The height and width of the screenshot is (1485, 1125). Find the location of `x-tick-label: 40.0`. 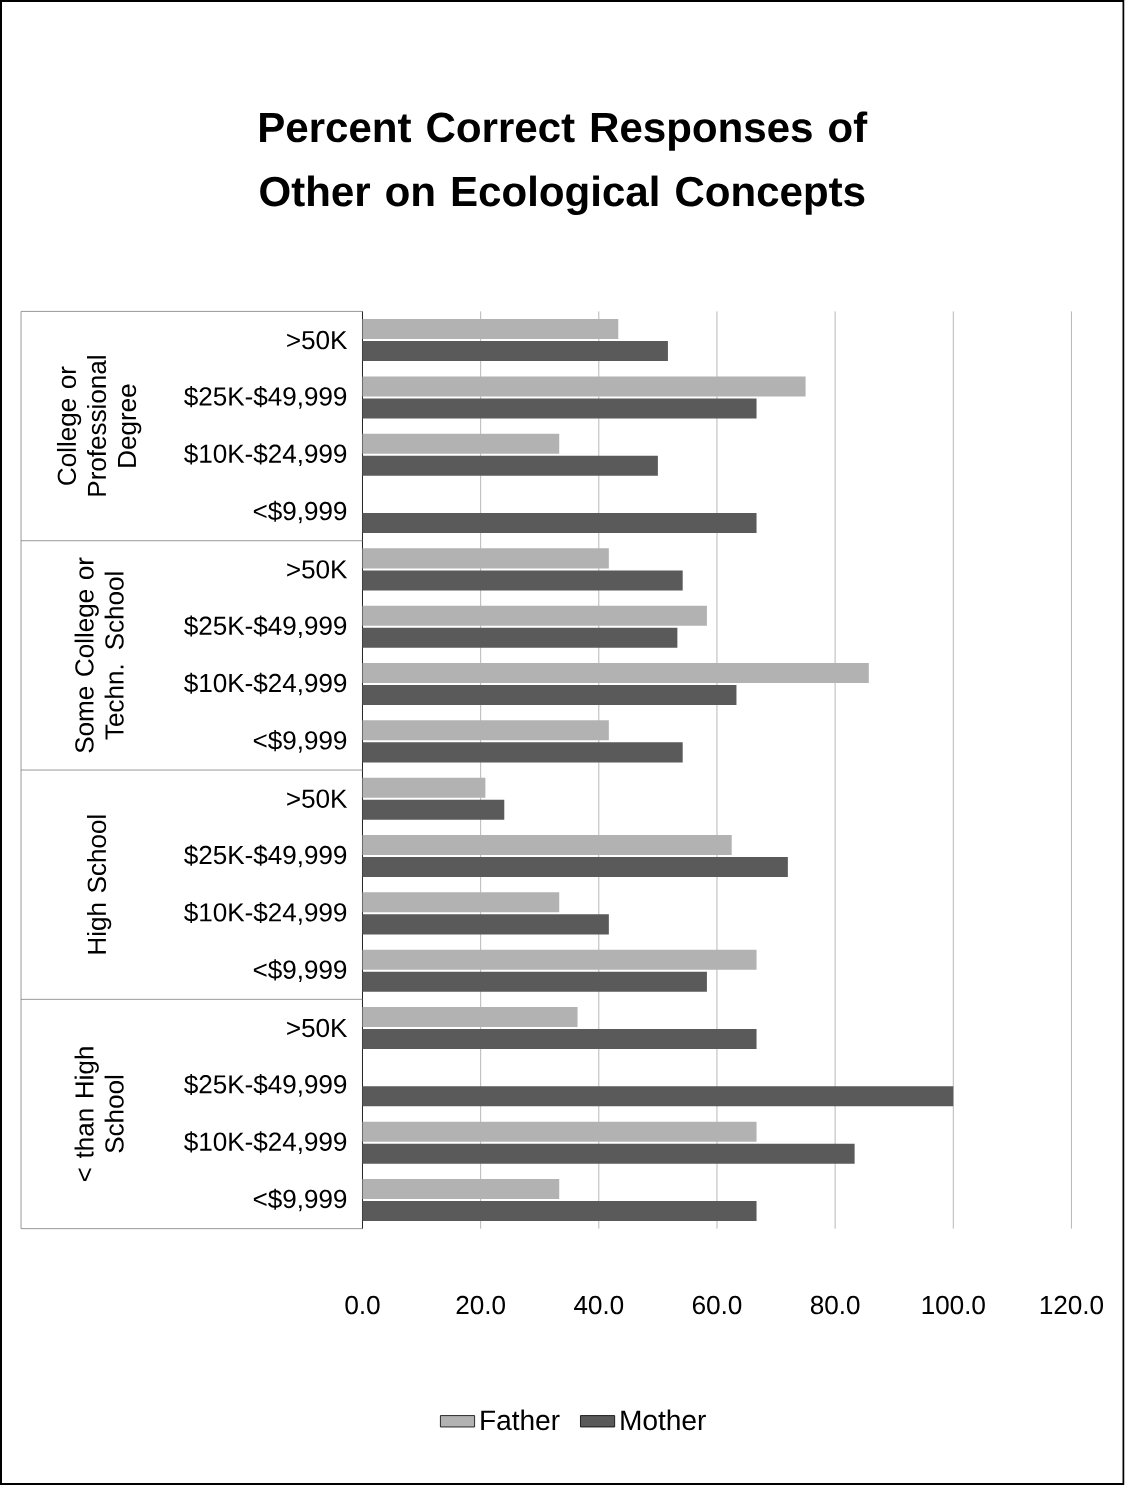

x-tick-label: 40.0 is located at coordinates (599, 1305).